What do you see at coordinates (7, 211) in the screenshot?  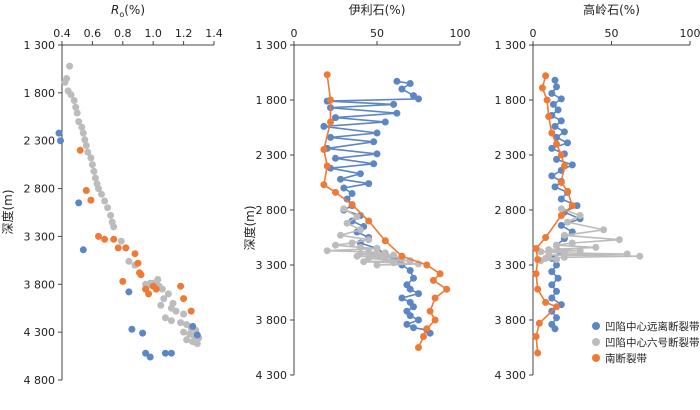 I see `y-axis-title: 深度(m)` at bounding box center [7, 211].